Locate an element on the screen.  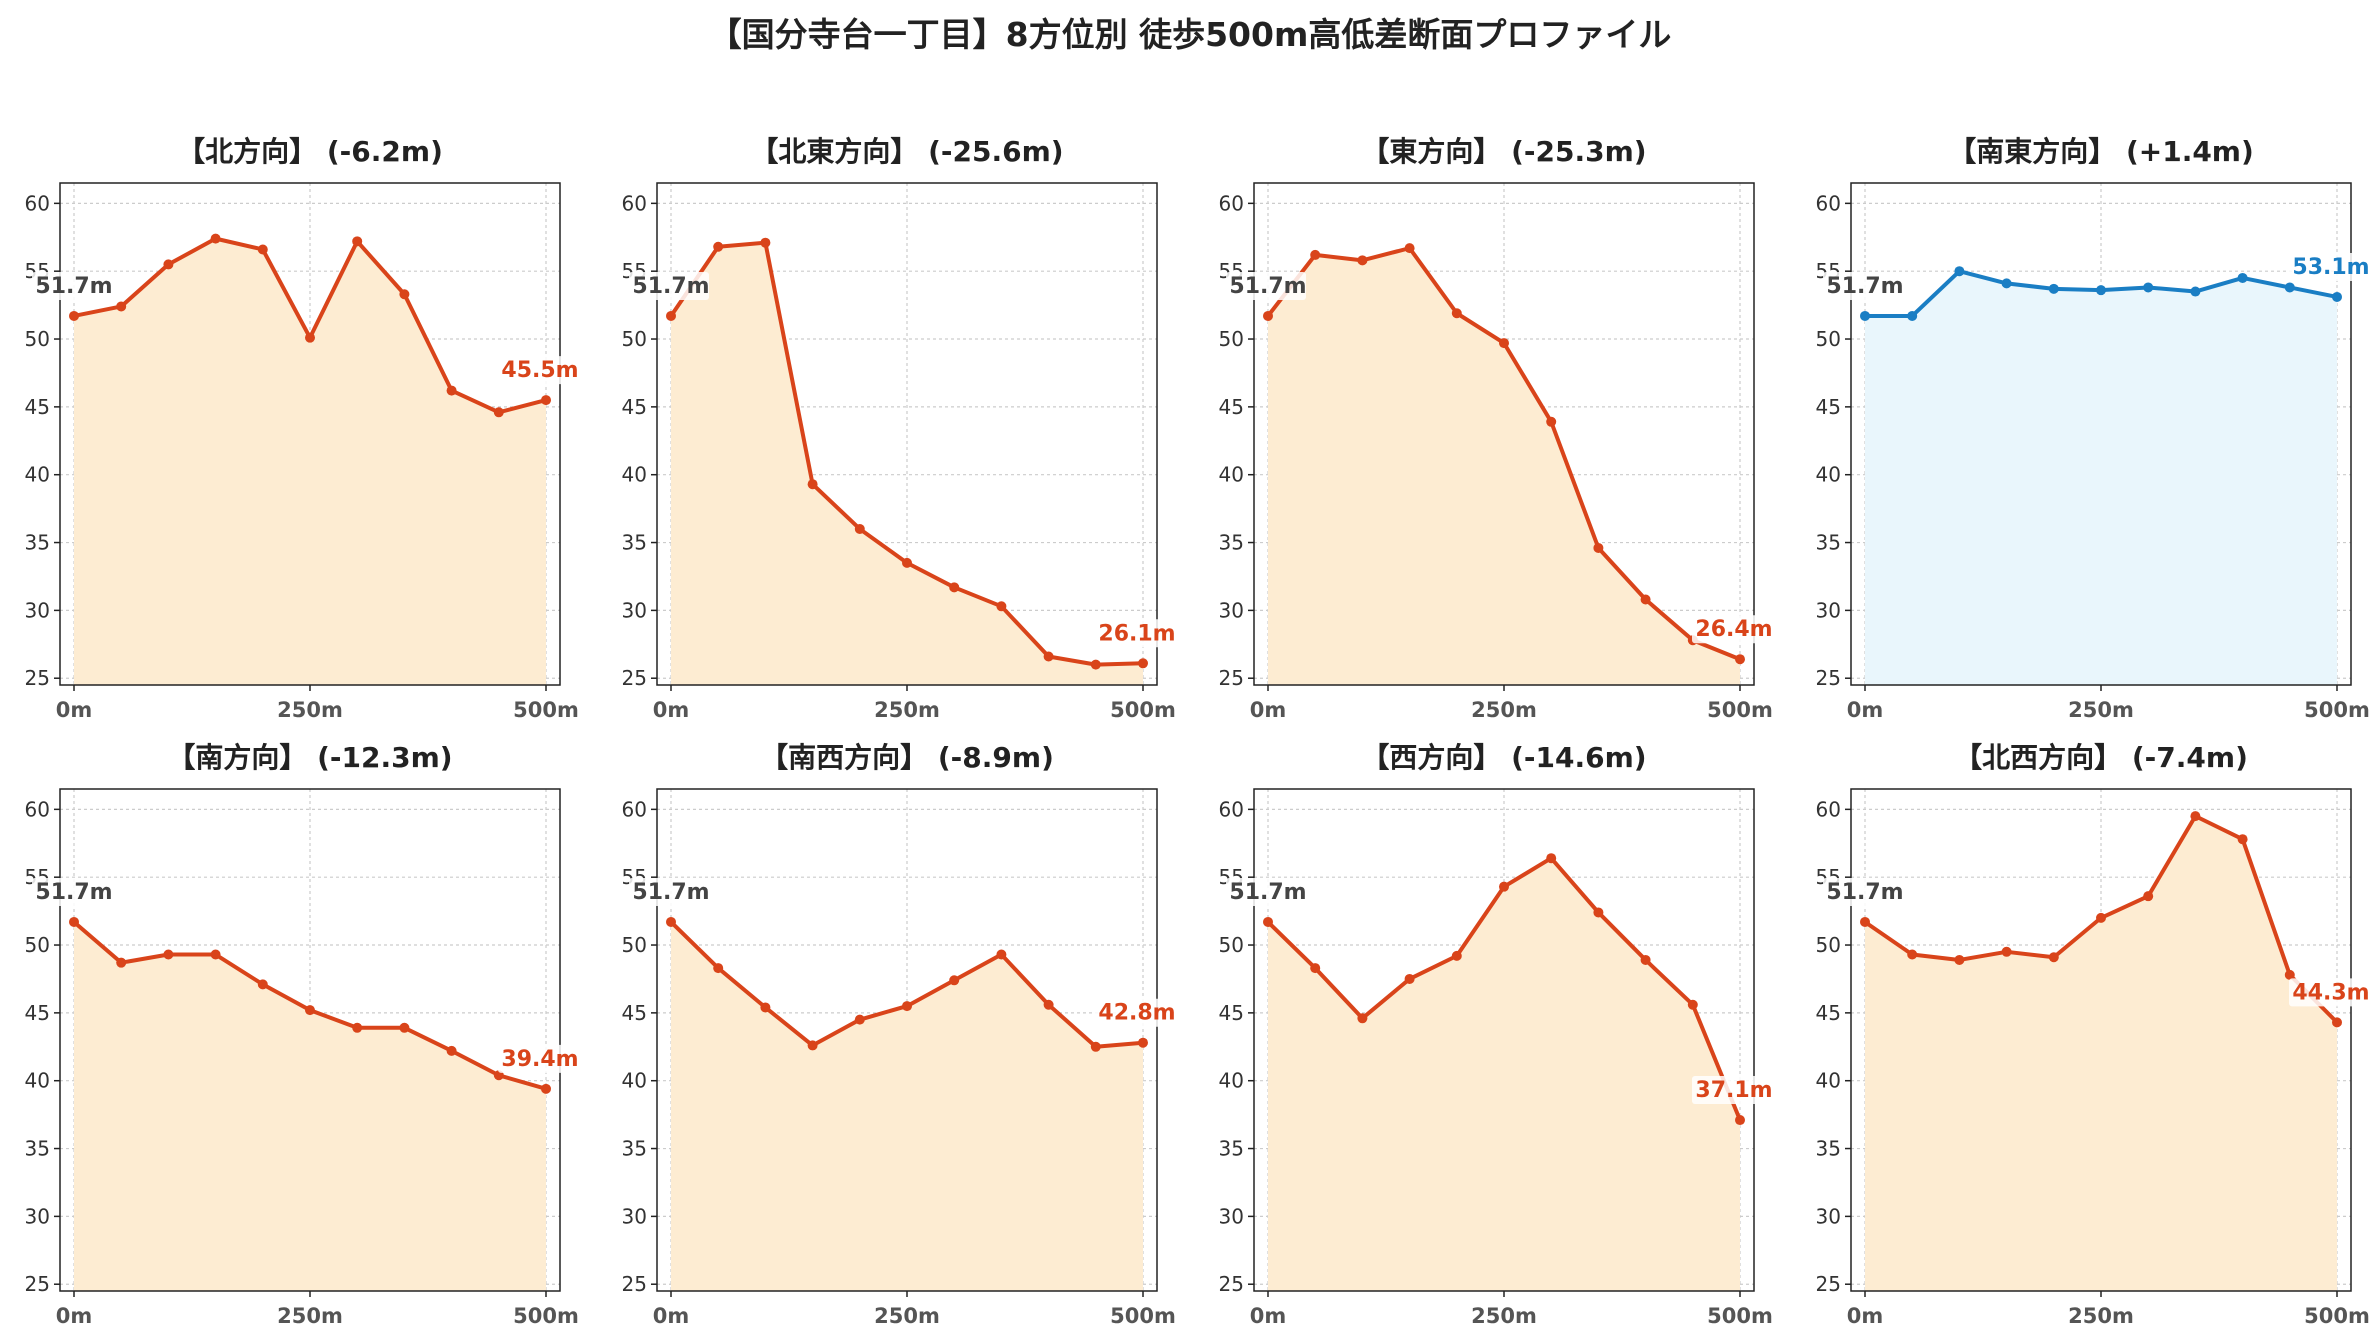
panel-title: 【北方向】 (-6.2m) is located at coordinates (310, 151).